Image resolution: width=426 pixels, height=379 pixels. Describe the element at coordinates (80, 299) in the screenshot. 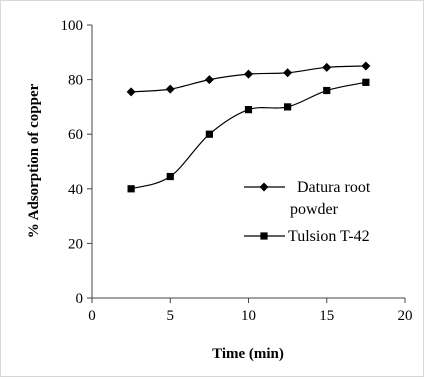

I see `y-tick-label: 0` at that location.